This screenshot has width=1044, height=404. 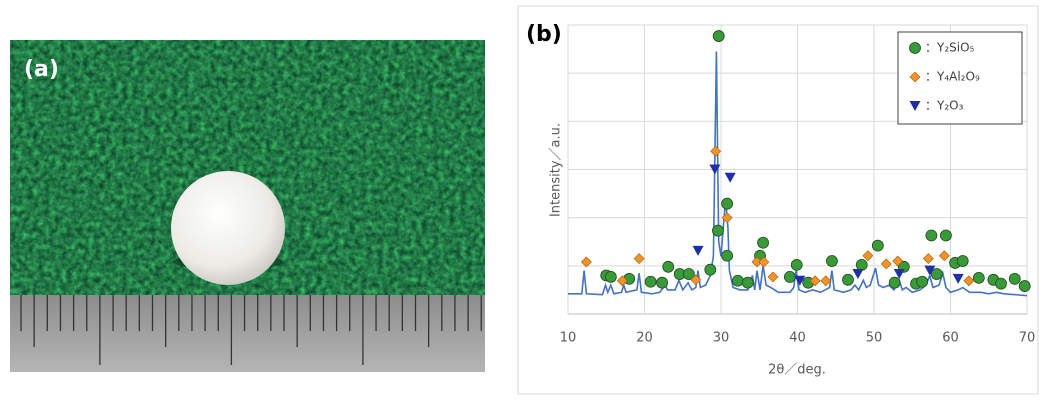 I want to click on ruler, so click(x=247, y=333).